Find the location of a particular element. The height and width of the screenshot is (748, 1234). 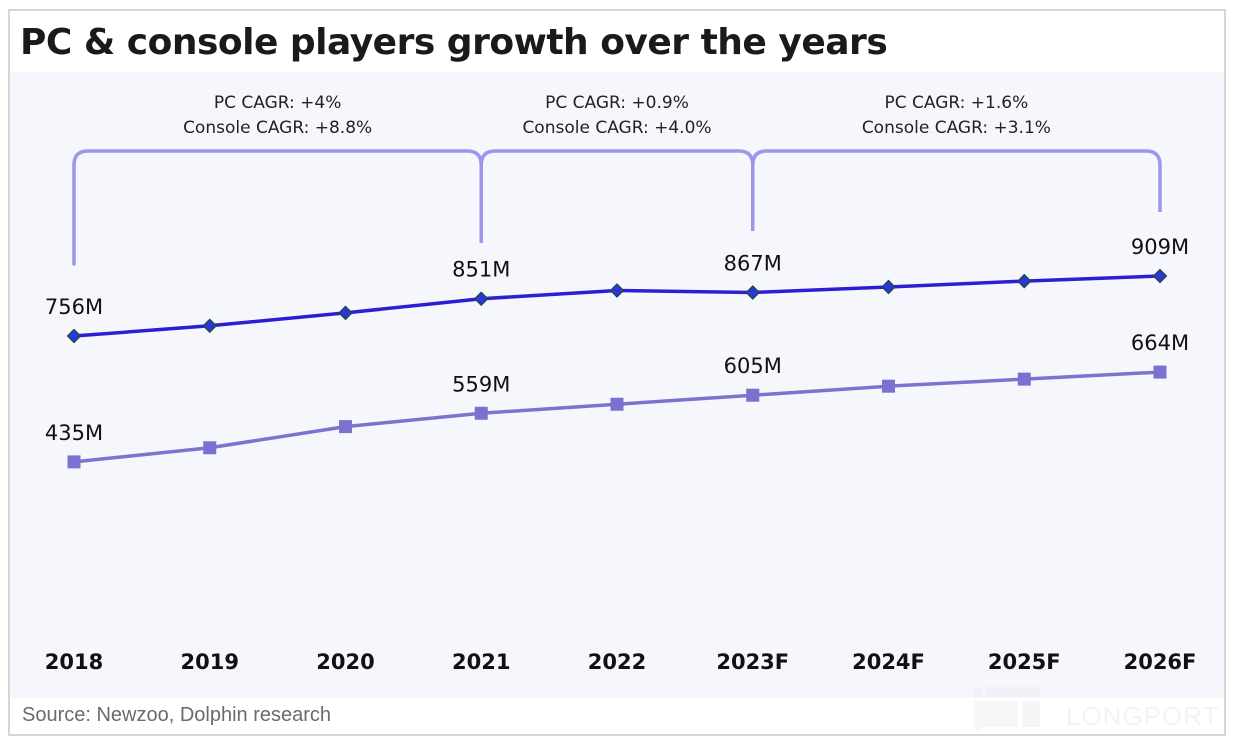

pc-data-label: 867M is located at coordinates (753, 263).